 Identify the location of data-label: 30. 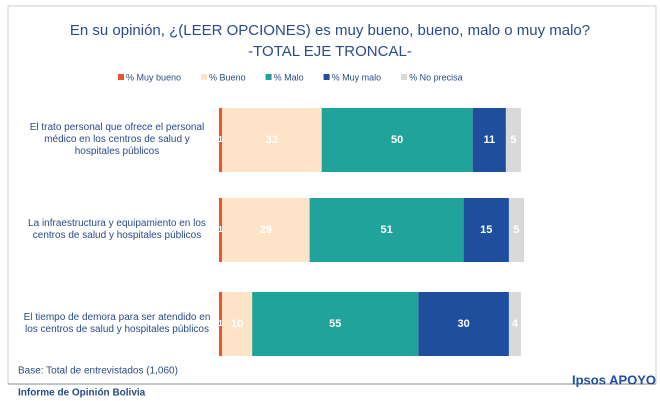
(463, 324).